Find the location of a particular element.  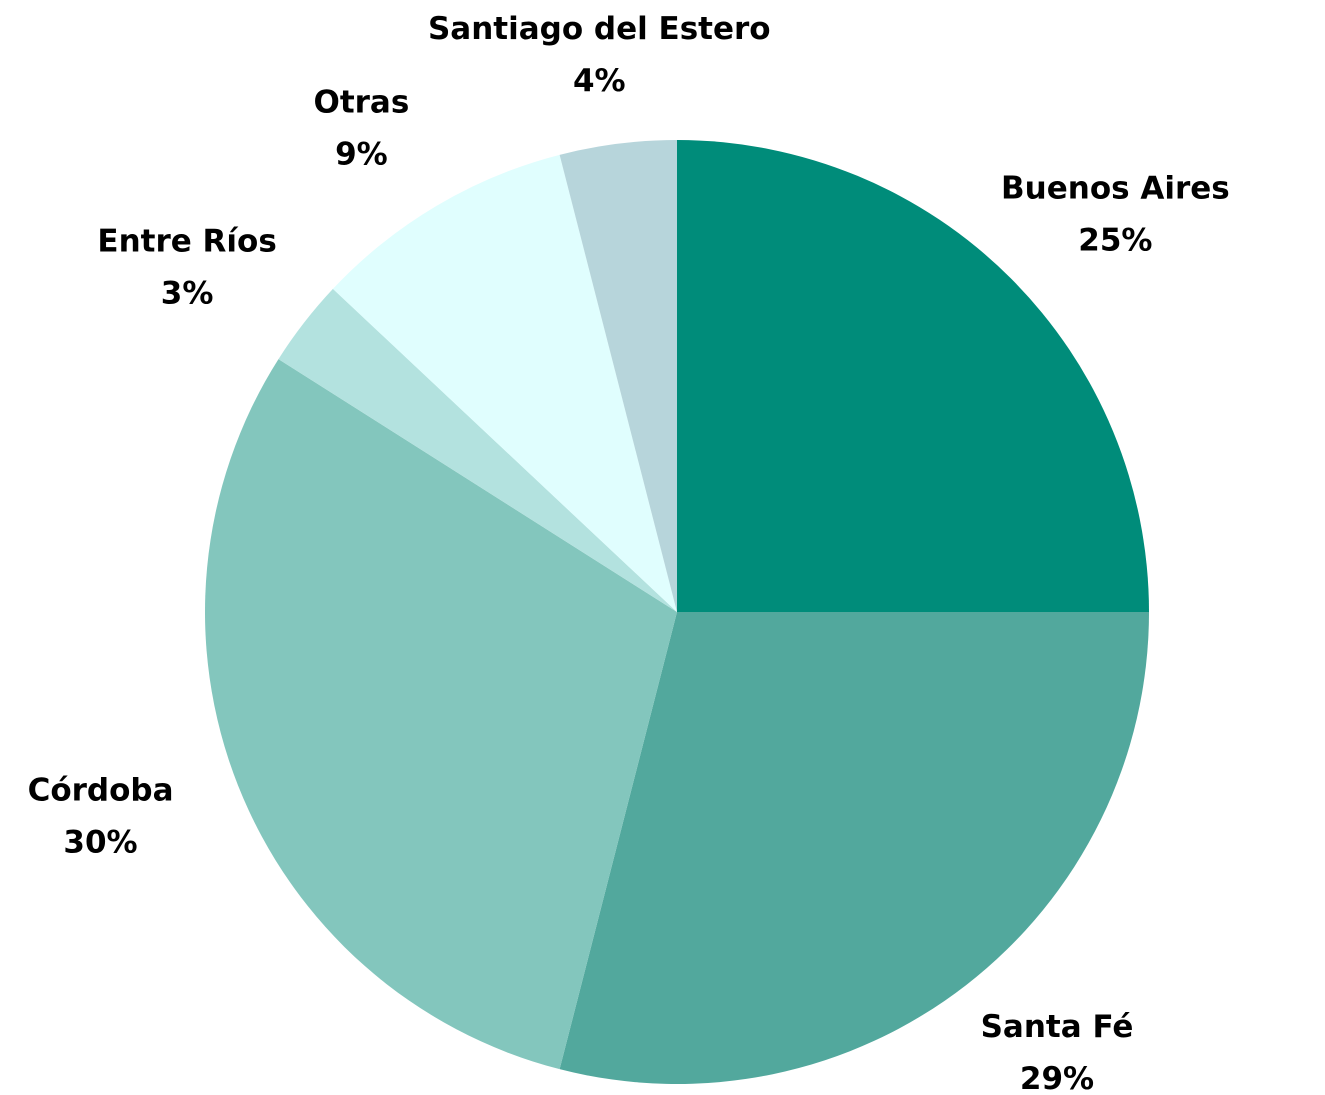

slice-label: Córdoba is located at coordinates (101, 791).